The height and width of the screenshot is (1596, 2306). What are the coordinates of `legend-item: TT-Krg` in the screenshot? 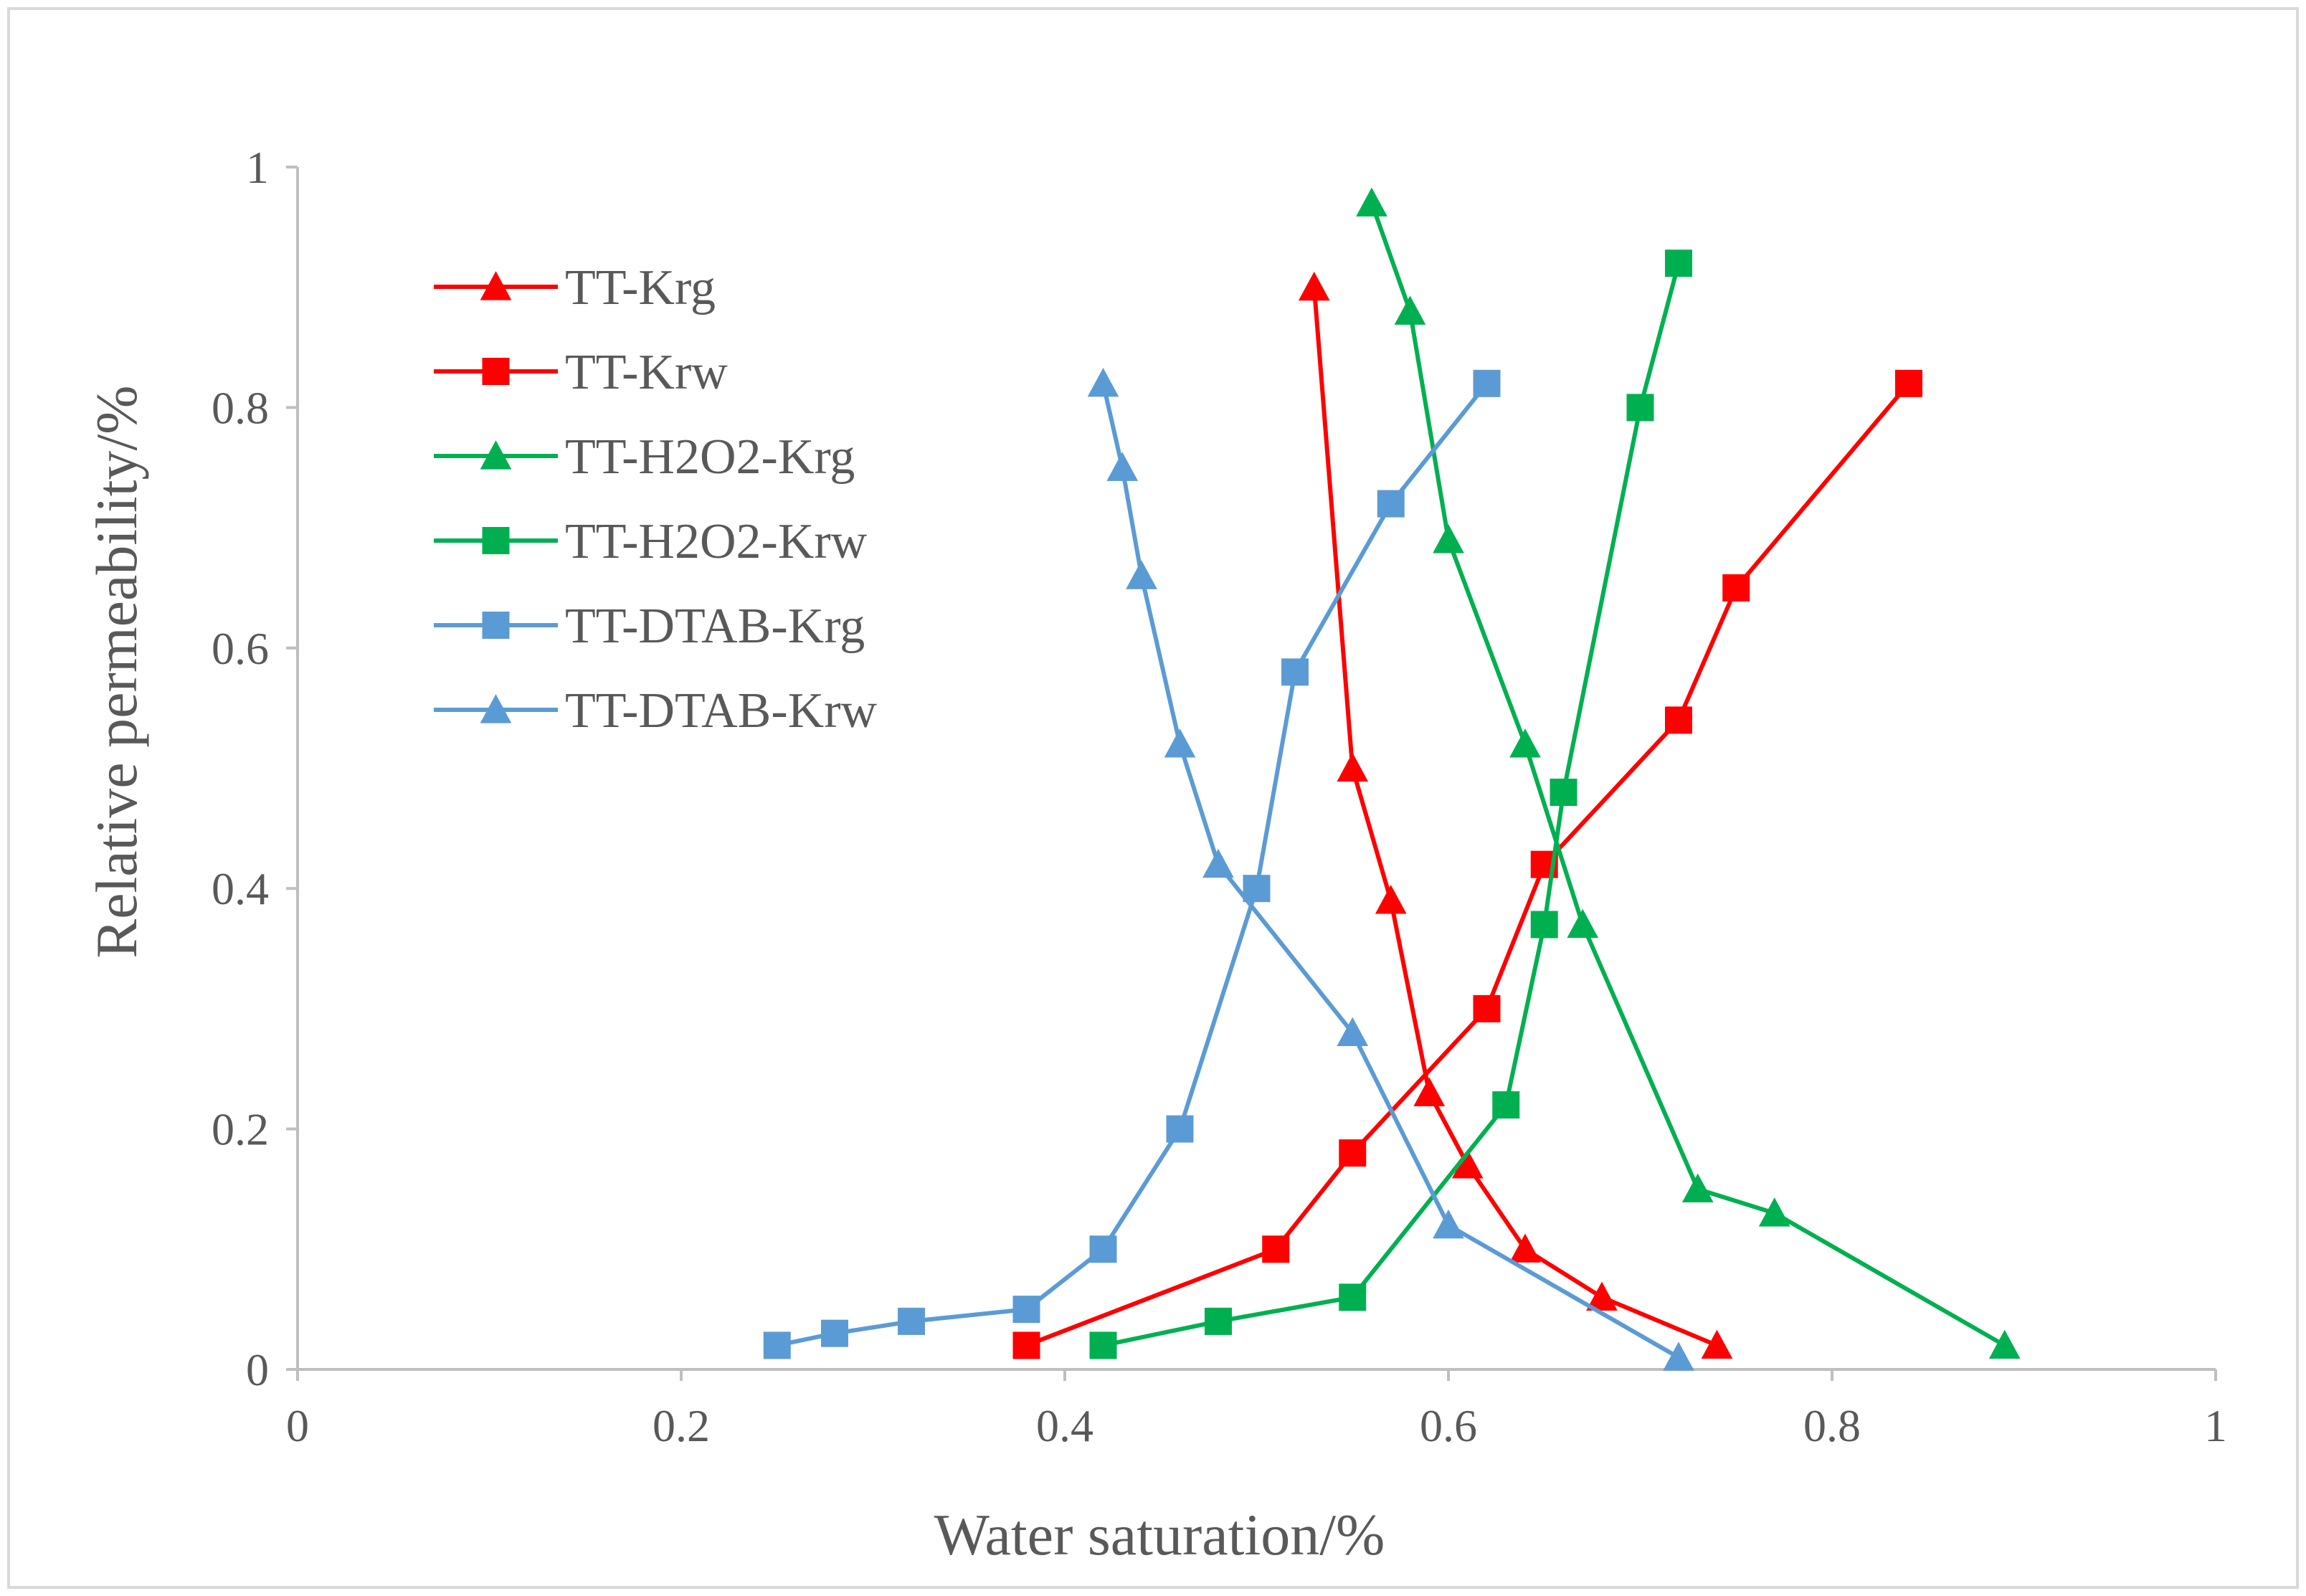 It's located at (575, 287).